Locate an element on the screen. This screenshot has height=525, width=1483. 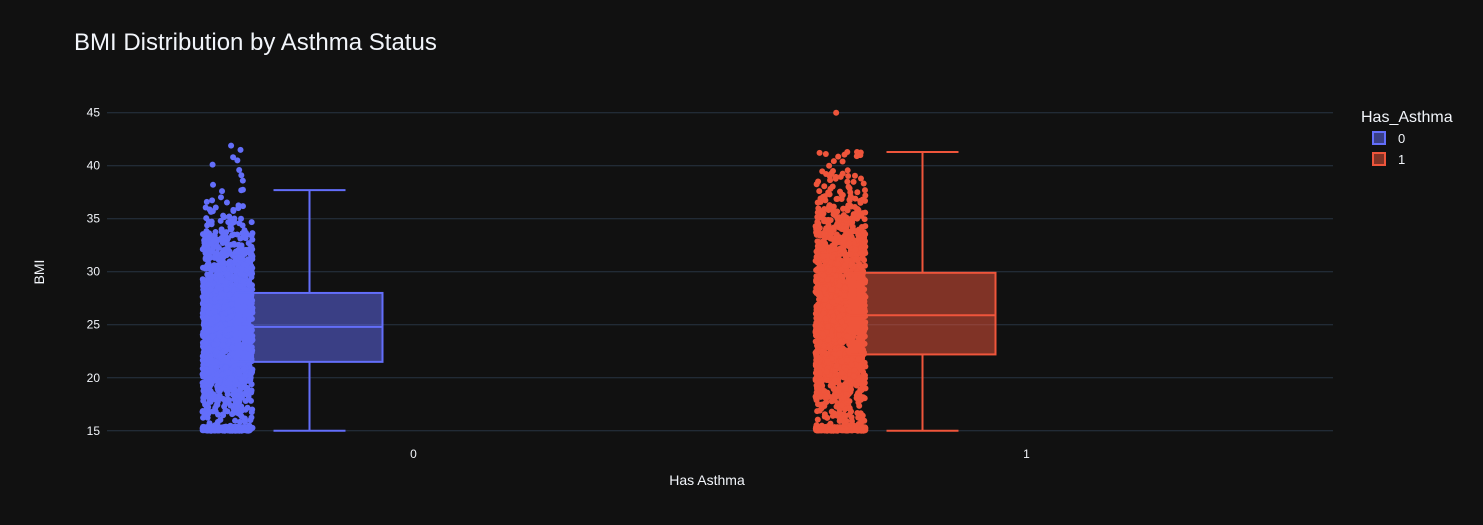
legend: 01 is located at coordinates (1388, 149).